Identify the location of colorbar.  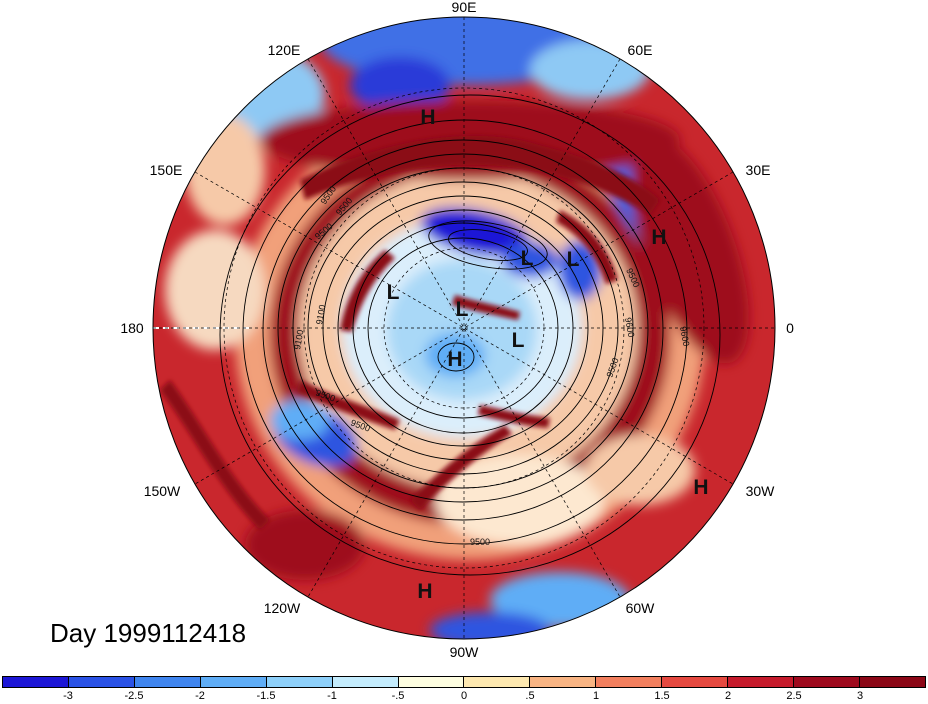
(464, 682).